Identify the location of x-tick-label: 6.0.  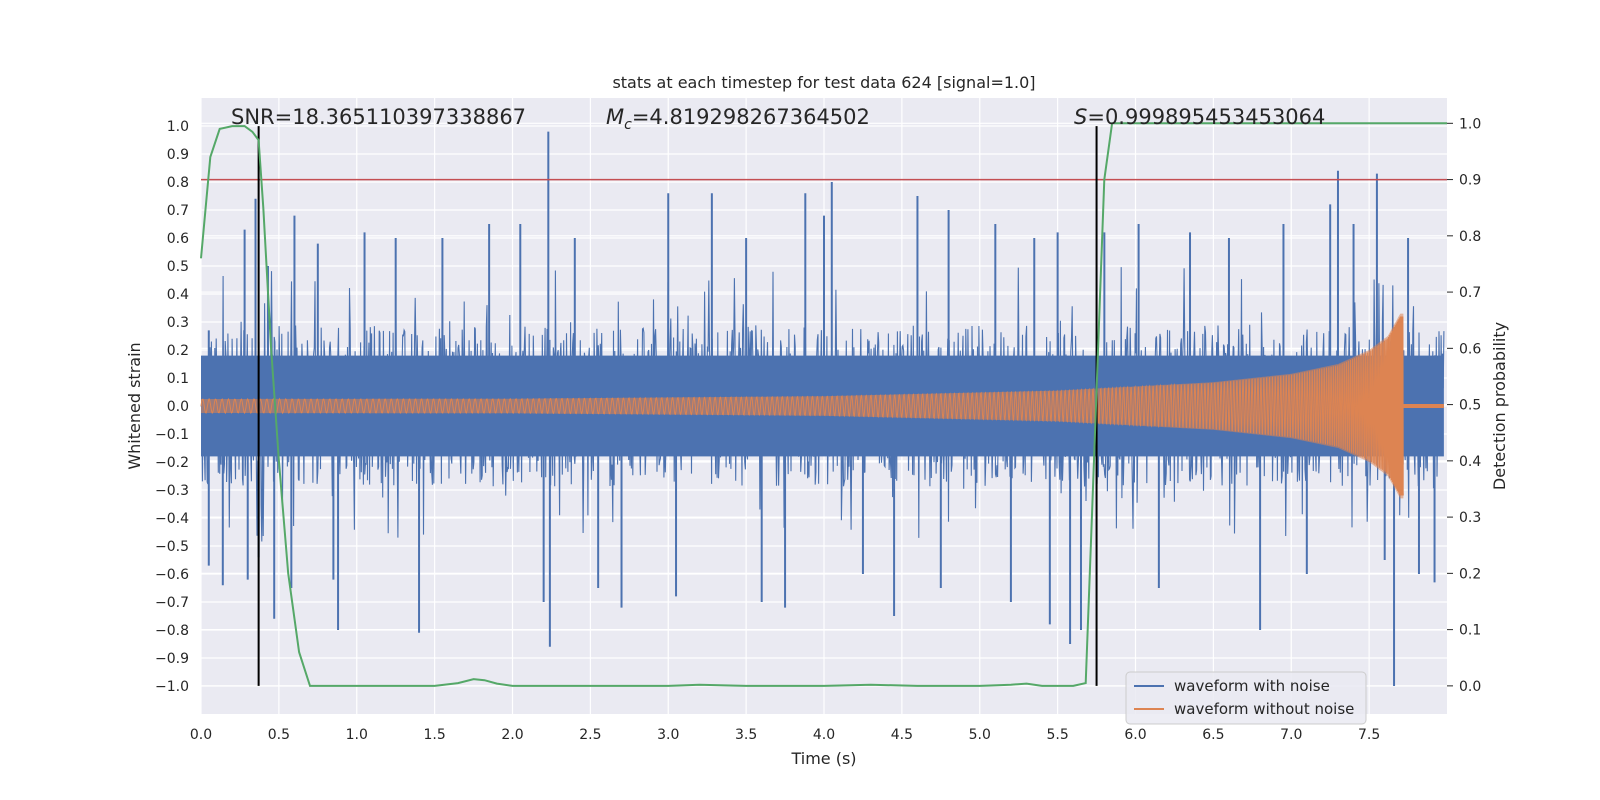
(1135, 735).